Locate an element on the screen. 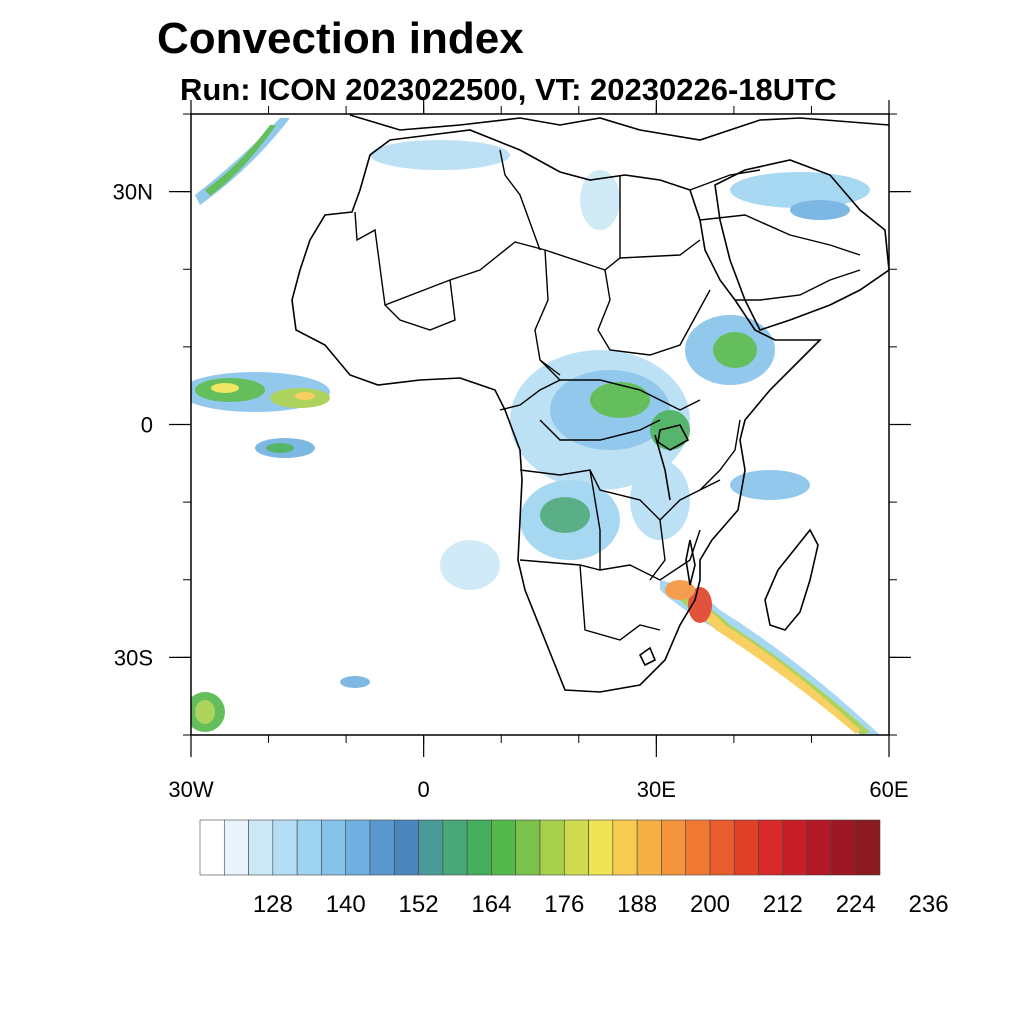  colorbar-tick-label: 152 is located at coordinates (419, 904).